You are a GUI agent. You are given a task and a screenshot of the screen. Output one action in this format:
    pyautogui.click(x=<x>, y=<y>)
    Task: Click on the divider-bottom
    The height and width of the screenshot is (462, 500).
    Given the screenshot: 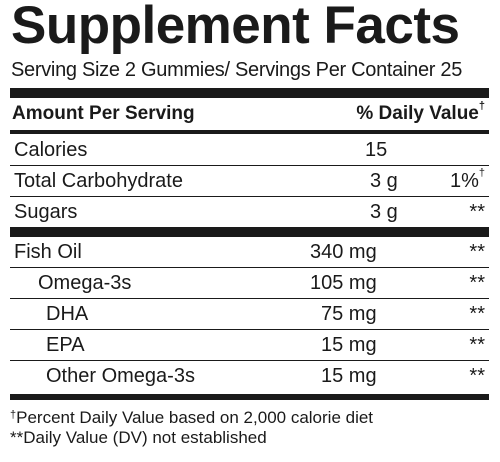 What is the action you would take?
    pyautogui.click(x=249, y=397)
    